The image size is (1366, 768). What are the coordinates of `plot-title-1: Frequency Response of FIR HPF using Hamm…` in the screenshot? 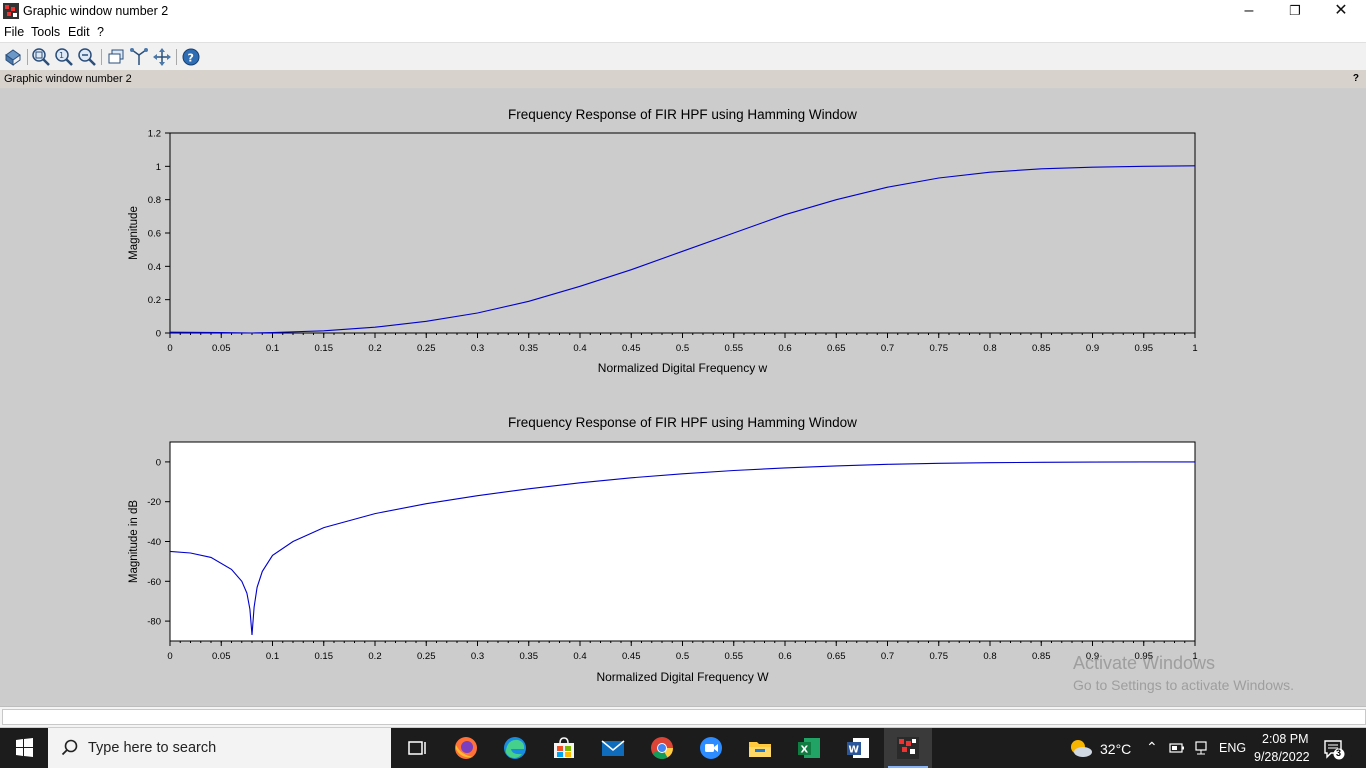 It's located at (682, 114).